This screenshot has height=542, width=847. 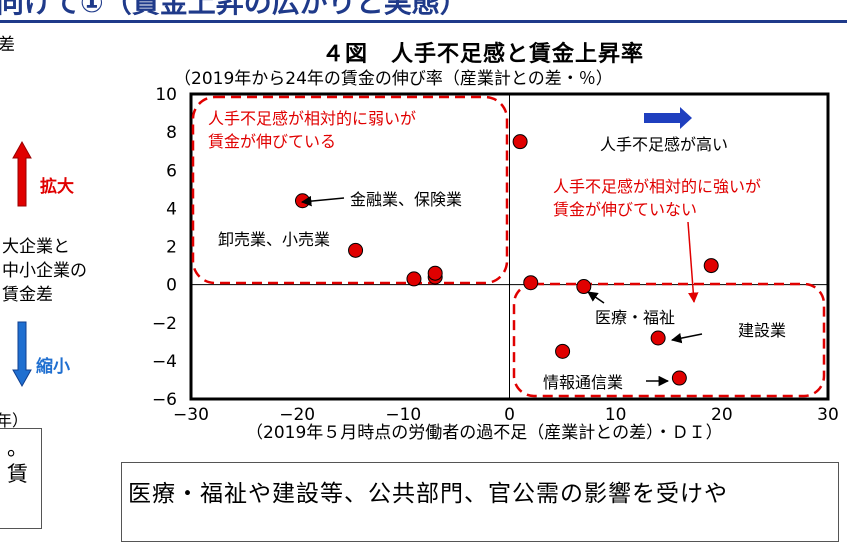 What do you see at coordinates (272, 141) in the screenshot?
I see `weak-shortage-text-2: 賃金が伸びている` at bounding box center [272, 141].